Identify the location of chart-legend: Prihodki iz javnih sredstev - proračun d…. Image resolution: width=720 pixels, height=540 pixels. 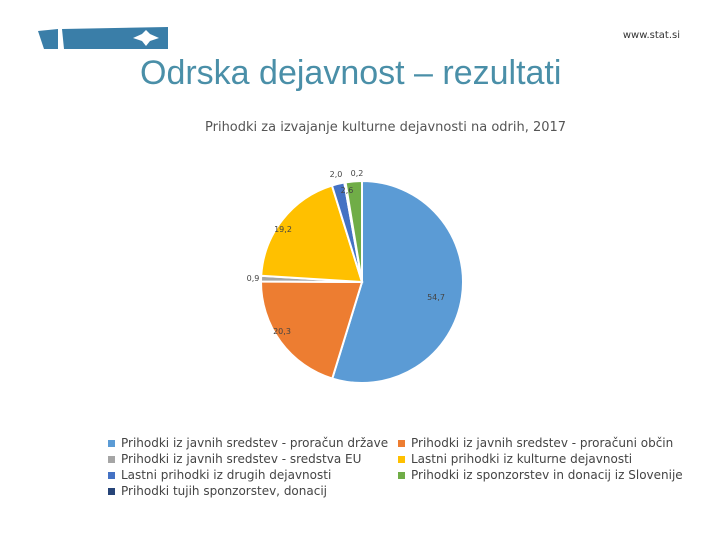
(398, 467).